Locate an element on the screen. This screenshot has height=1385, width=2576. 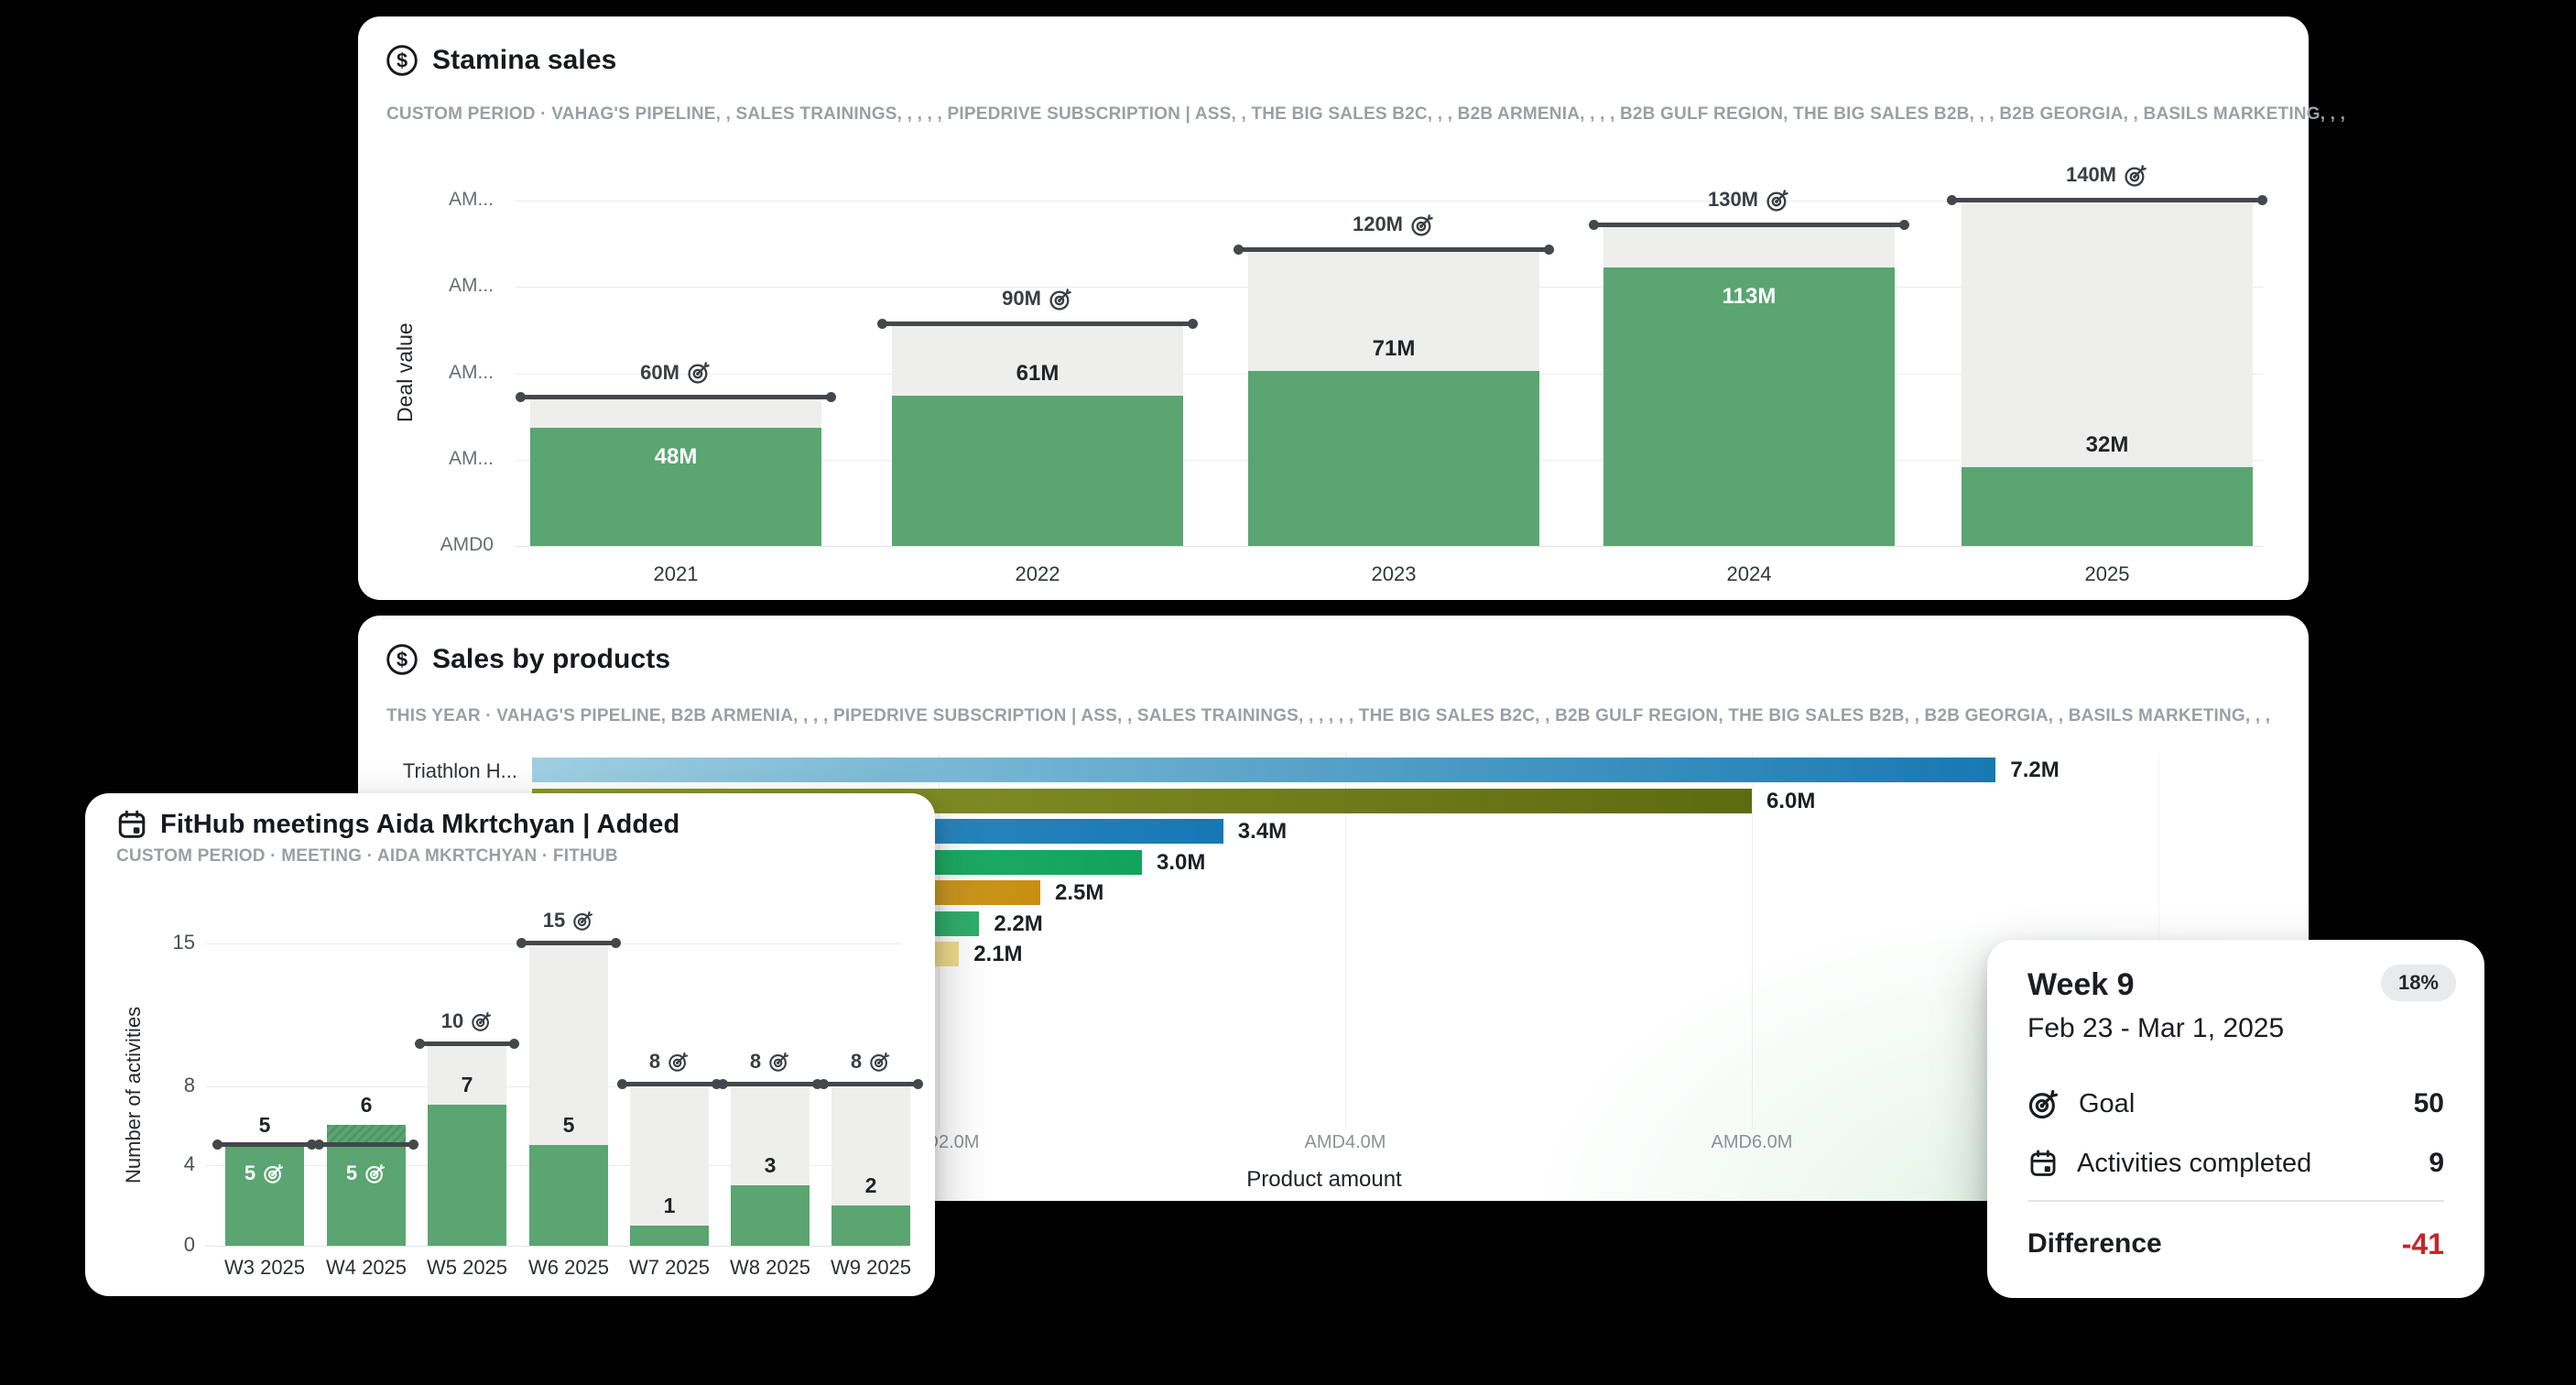
product-value-label: 6.0M is located at coordinates (1791, 800).